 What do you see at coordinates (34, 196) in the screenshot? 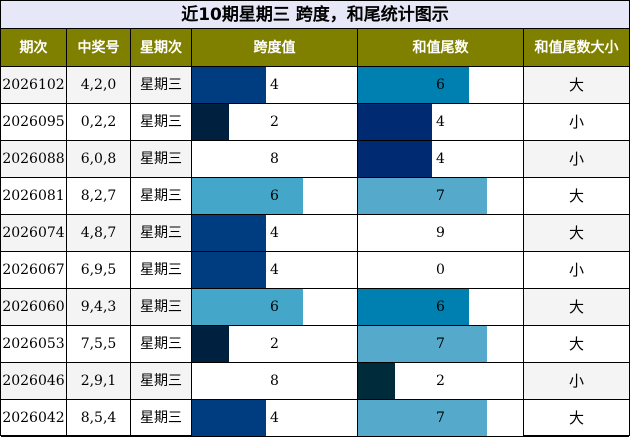
I see `period-cell: 2026081` at bounding box center [34, 196].